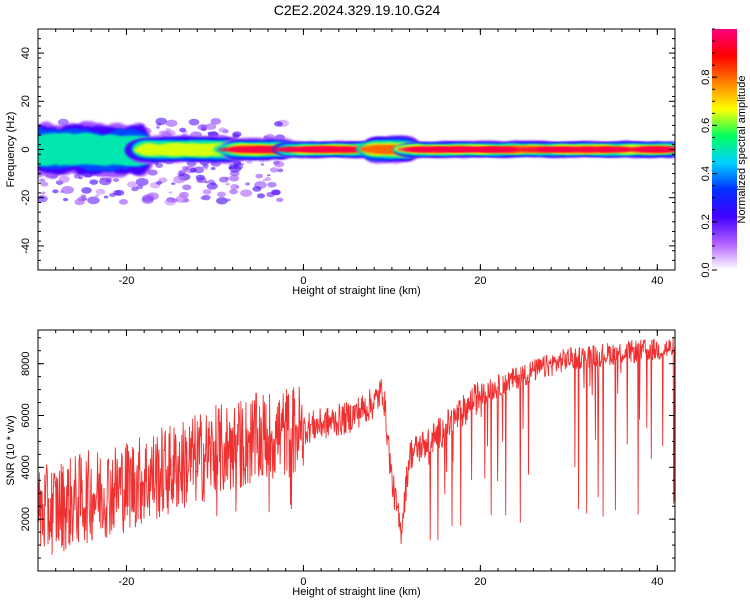 Image resolution: width=750 pixels, height=600 pixels. Describe the element at coordinates (26, 198) in the screenshot. I see `y-tick-label: -20` at that location.